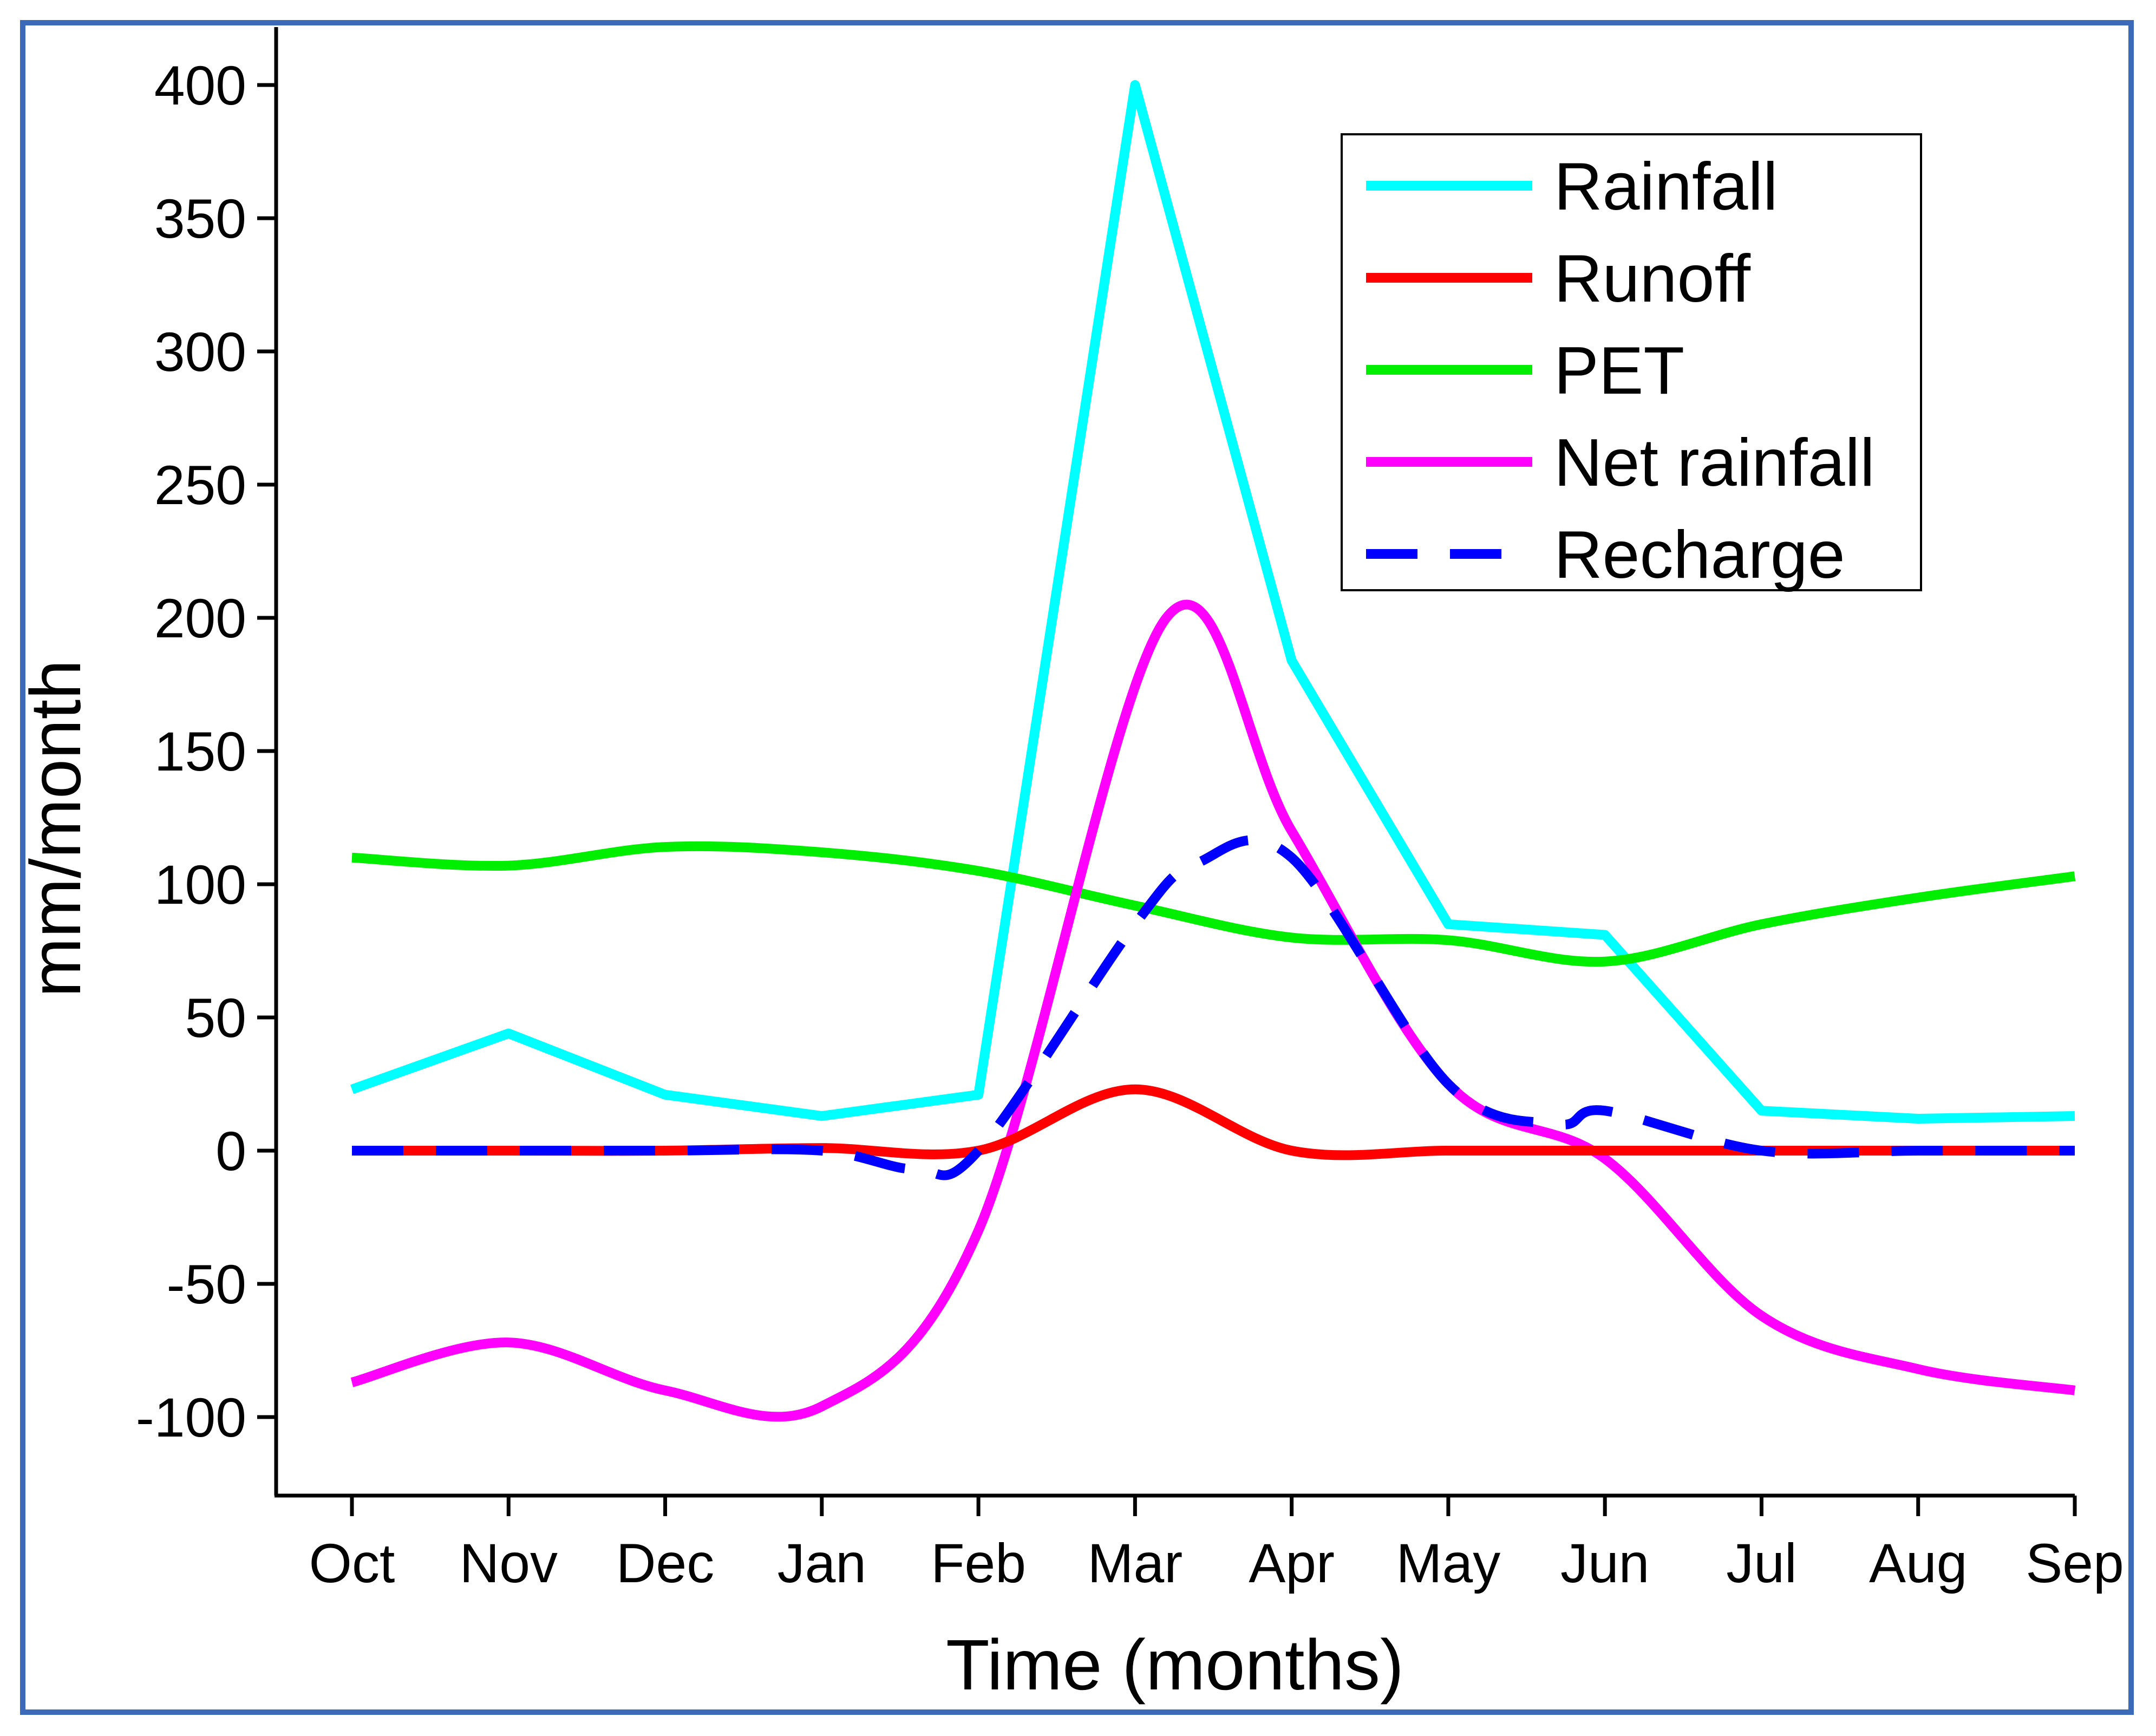 The image size is (2156, 1736). Describe the element at coordinates (1175, 1665) in the screenshot. I see `x-axis-title: Time (months)` at that location.